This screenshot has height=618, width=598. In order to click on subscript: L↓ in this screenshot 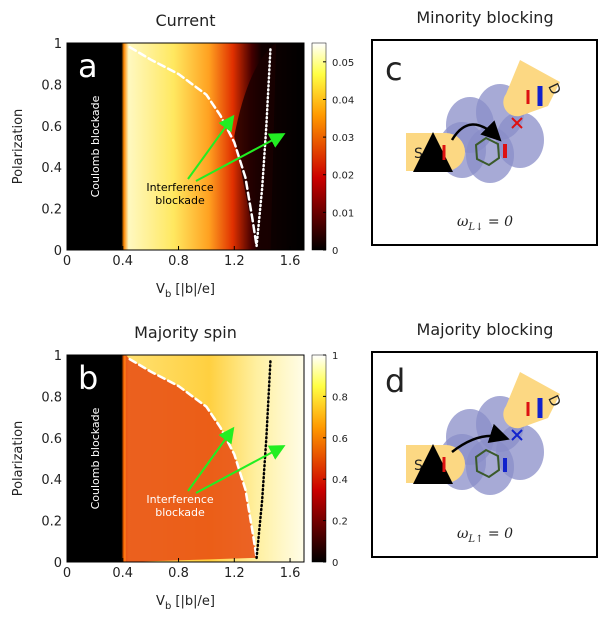, I will do `click(475, 227)`.